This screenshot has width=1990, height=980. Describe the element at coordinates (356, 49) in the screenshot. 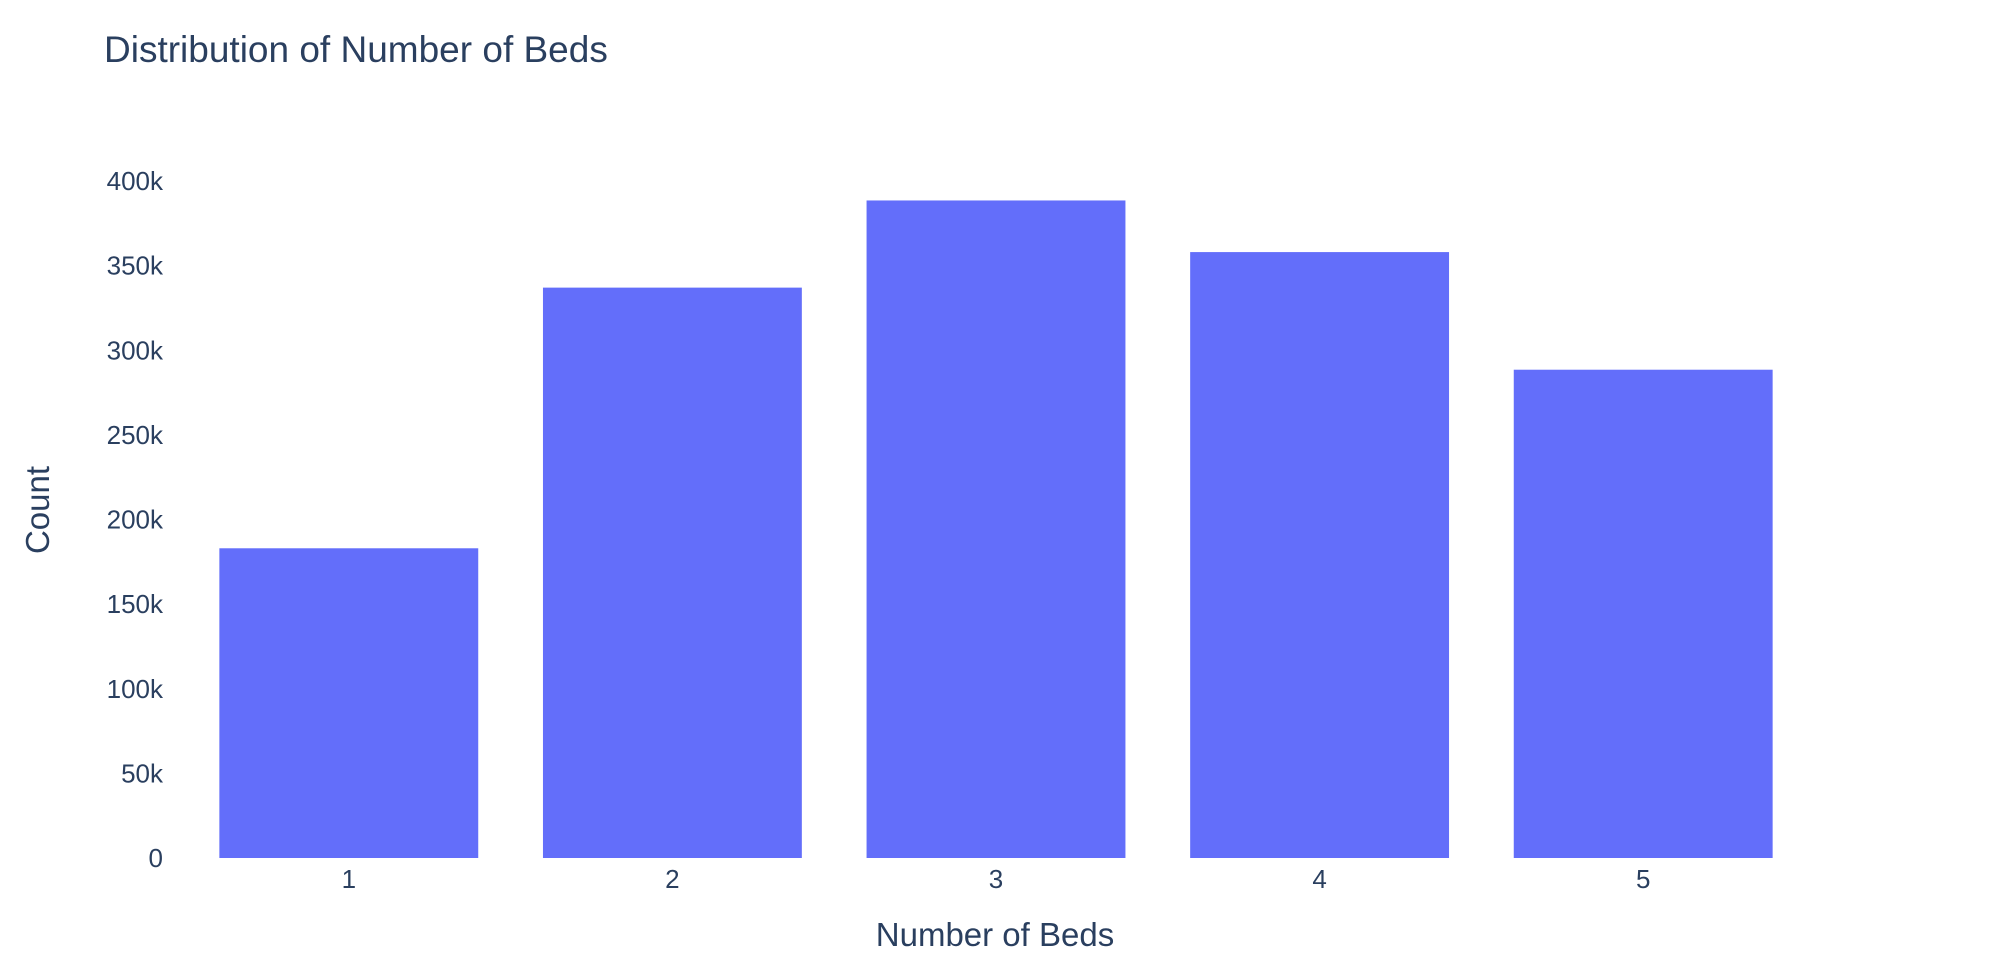

I see `chart-title: Distribution of Number of Beds` at that location.